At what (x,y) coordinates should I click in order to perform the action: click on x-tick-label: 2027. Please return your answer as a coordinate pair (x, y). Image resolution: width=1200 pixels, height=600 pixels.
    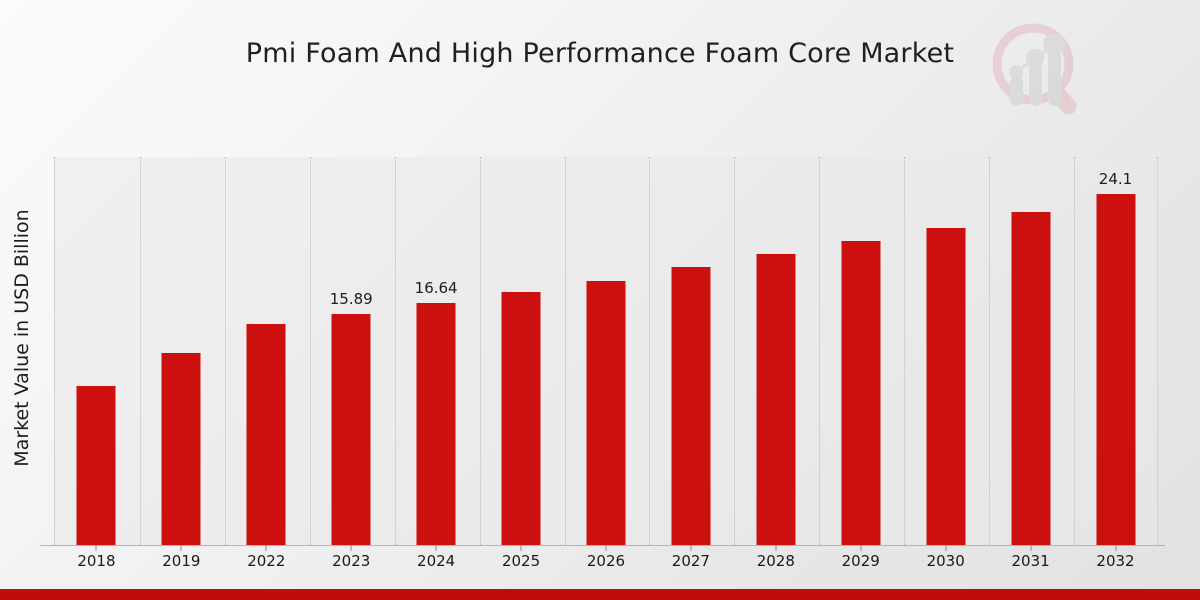
    Looking at the image, I should click on (690, 561).